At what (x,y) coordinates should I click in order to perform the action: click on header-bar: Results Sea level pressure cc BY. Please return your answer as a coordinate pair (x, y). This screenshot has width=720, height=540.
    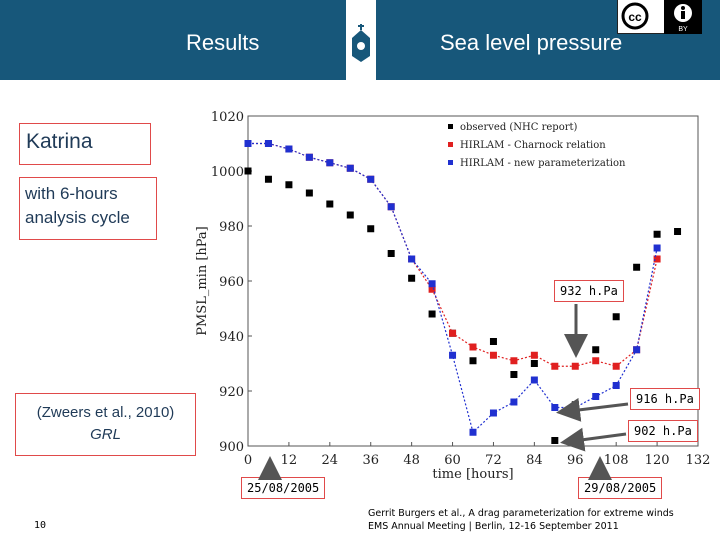
    Looking at the image, I should click on (360, 40).